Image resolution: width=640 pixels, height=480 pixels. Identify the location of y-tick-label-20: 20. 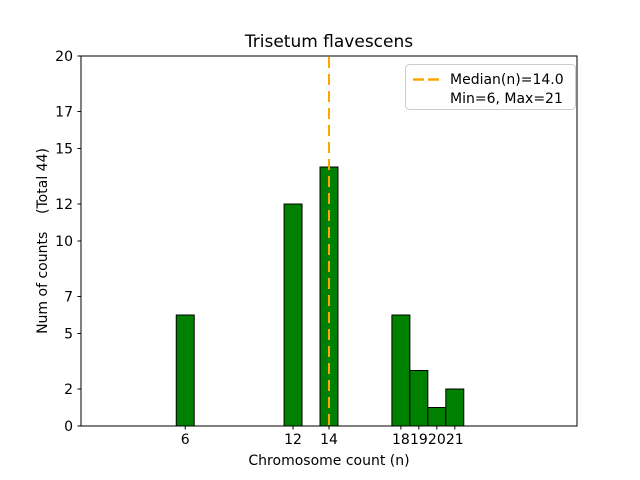
(64, 57).